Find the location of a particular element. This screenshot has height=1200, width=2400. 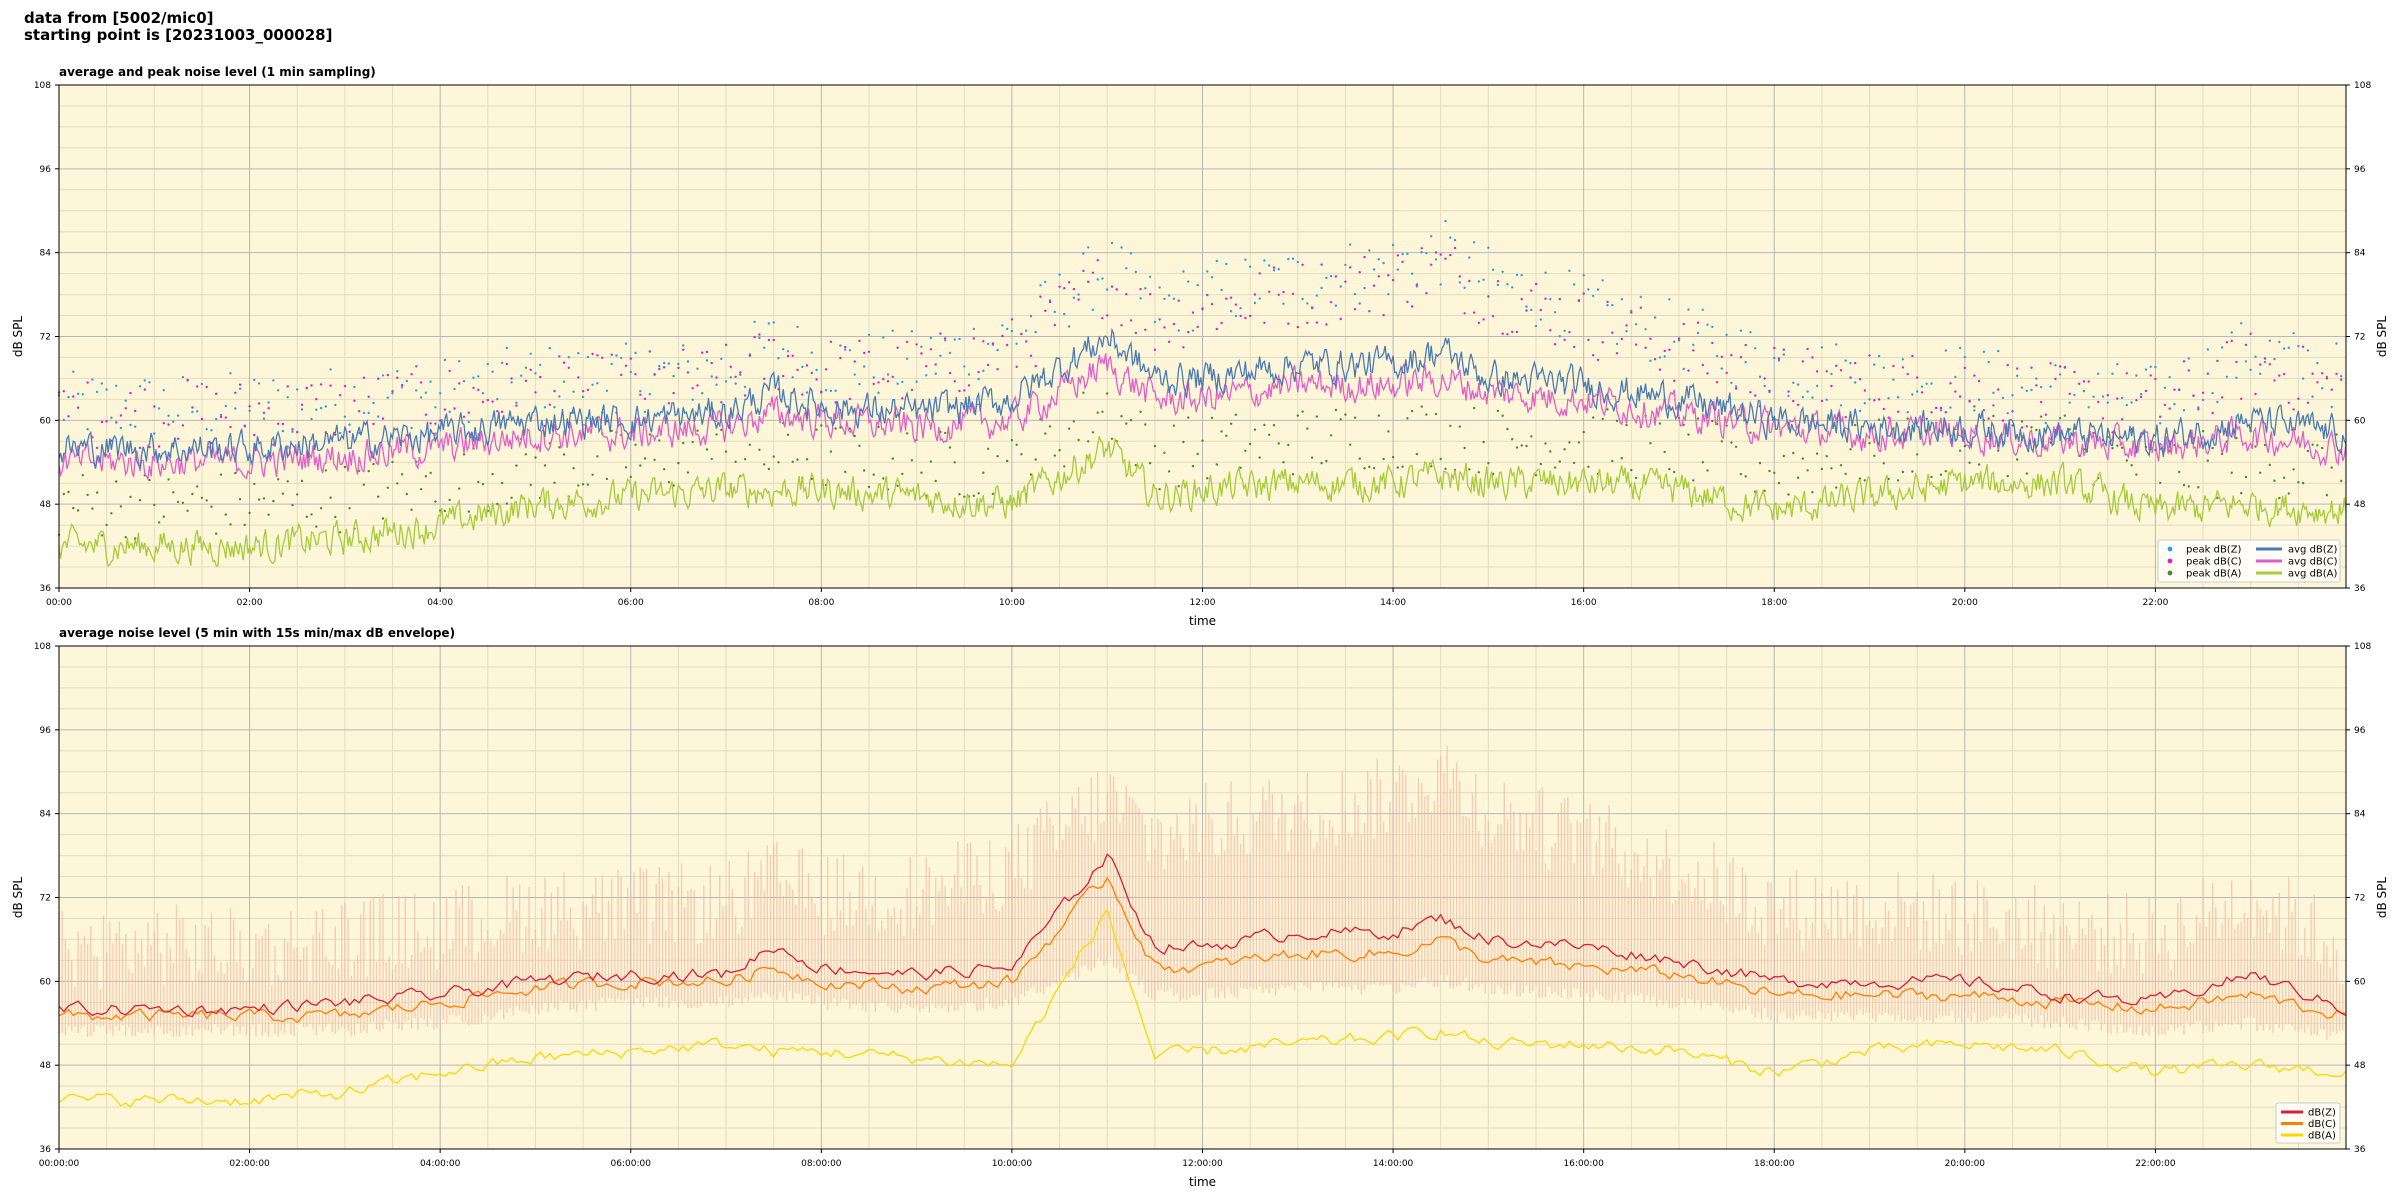

x-tick-label: 00:00:00 is located at coordinates (59, 1164).